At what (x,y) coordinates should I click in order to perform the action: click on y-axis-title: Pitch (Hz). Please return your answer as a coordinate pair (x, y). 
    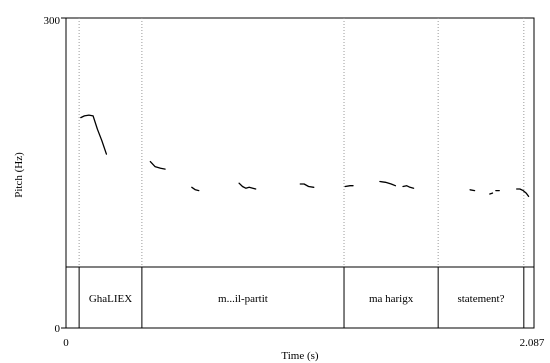
    Looking at the image, I should click on (19, 175).